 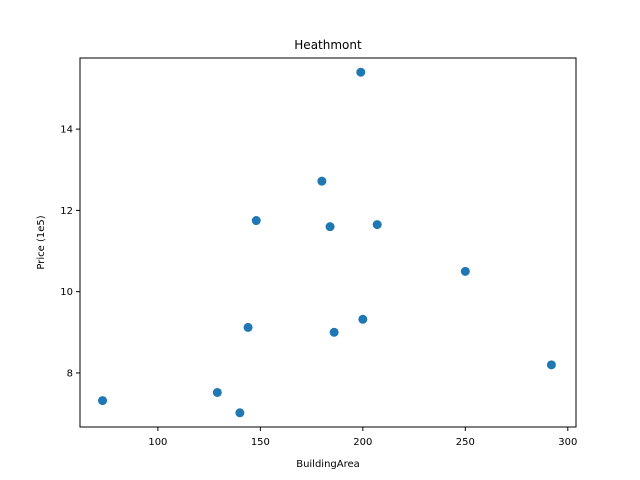 What do you see at coordinates (157, 442) in the screenshot?
I see `x-tick-label: 100` at bounding box center [157, 442].